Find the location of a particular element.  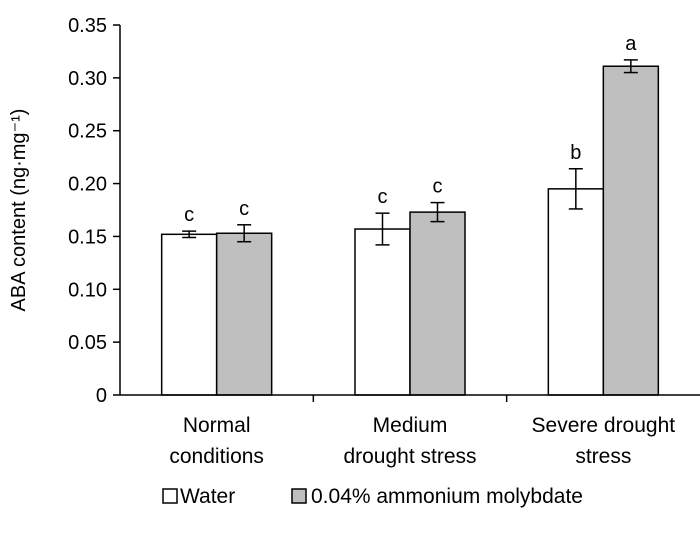

legend: Water 0.04% ammonium molybdate is located at coordinates (372, 496).